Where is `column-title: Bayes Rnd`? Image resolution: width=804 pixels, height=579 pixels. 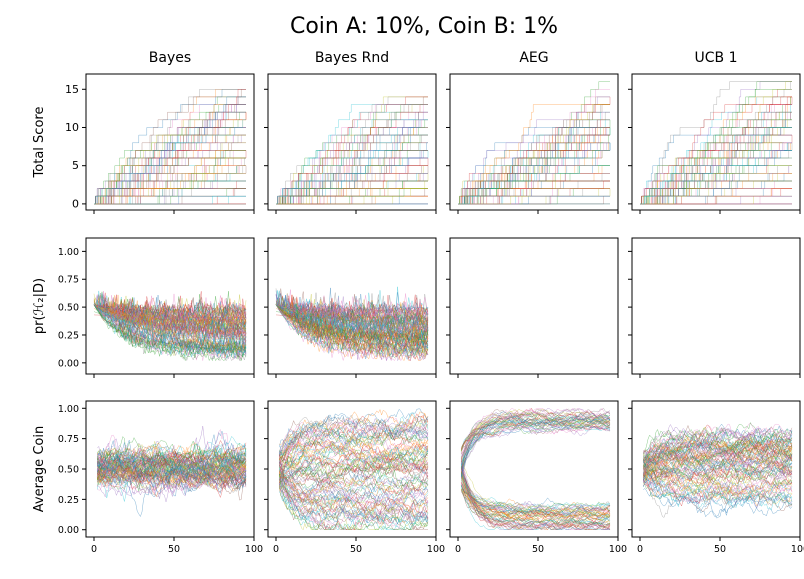 column-title: Bayes Rnd is located at coordinates (352, 58).